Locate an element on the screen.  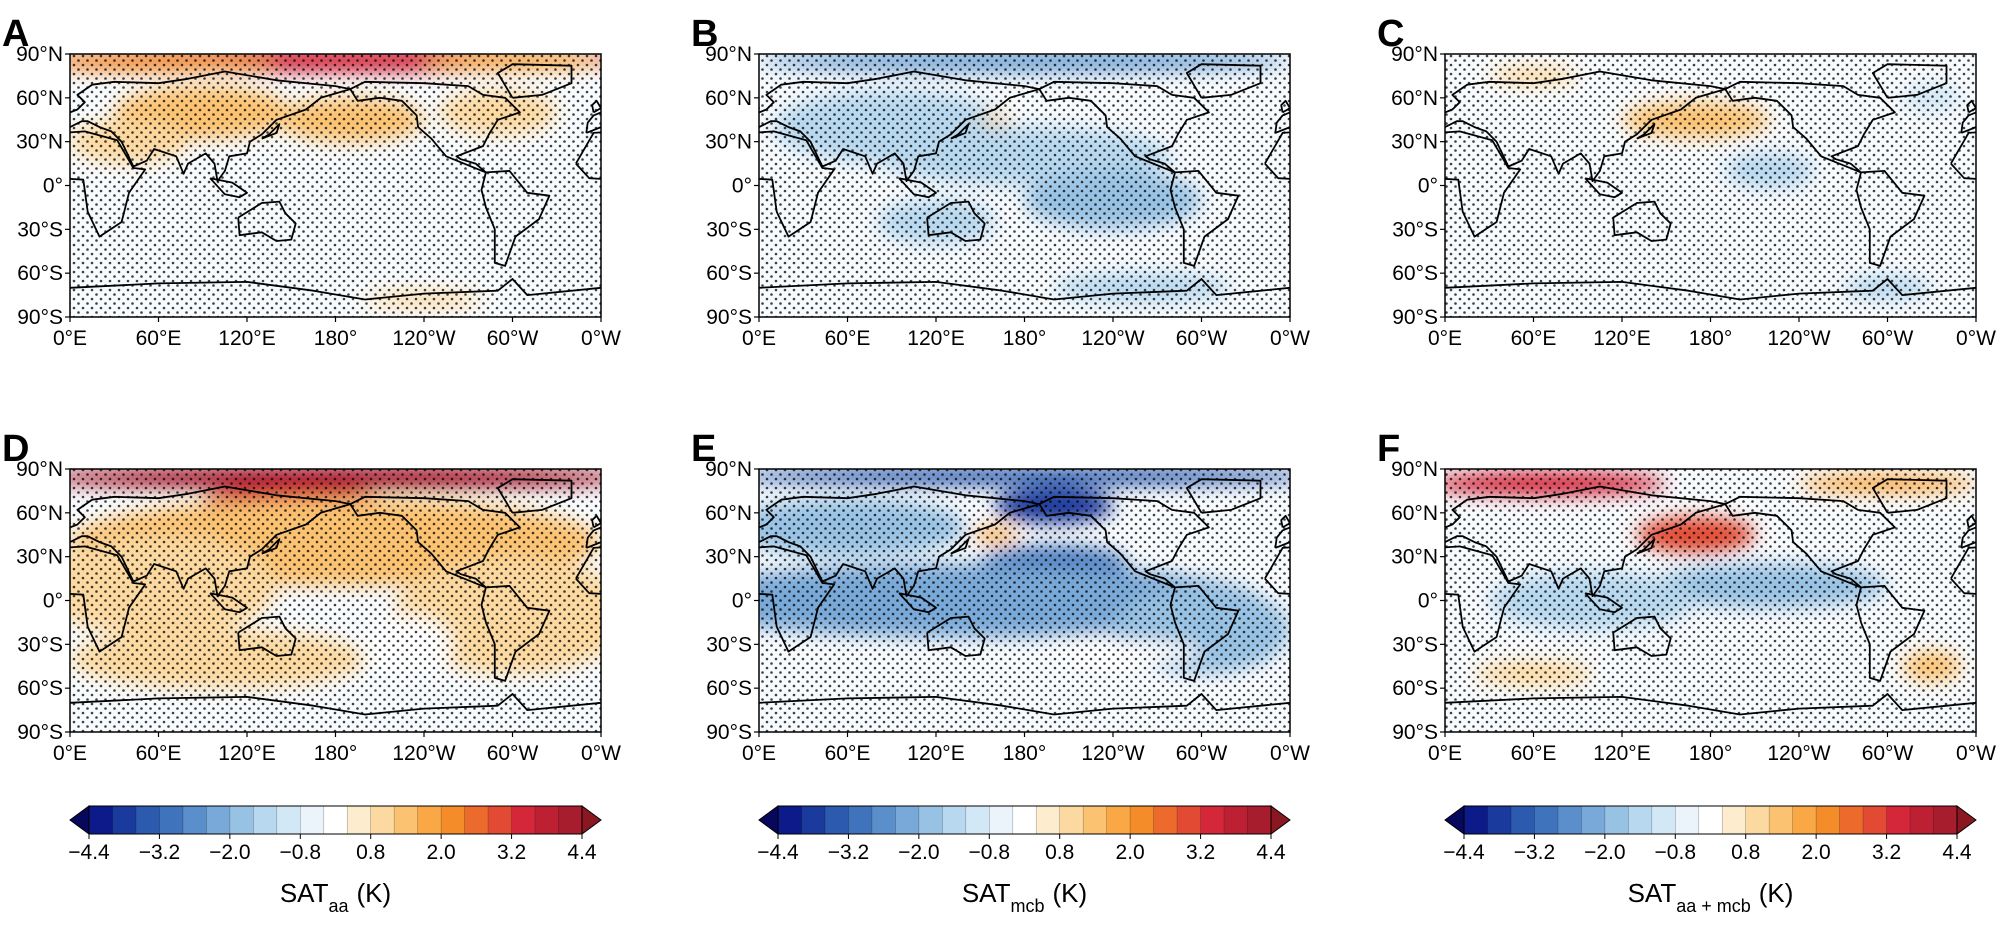
colorbar-label: SATaa (K) is located at coordinates (335, 897).